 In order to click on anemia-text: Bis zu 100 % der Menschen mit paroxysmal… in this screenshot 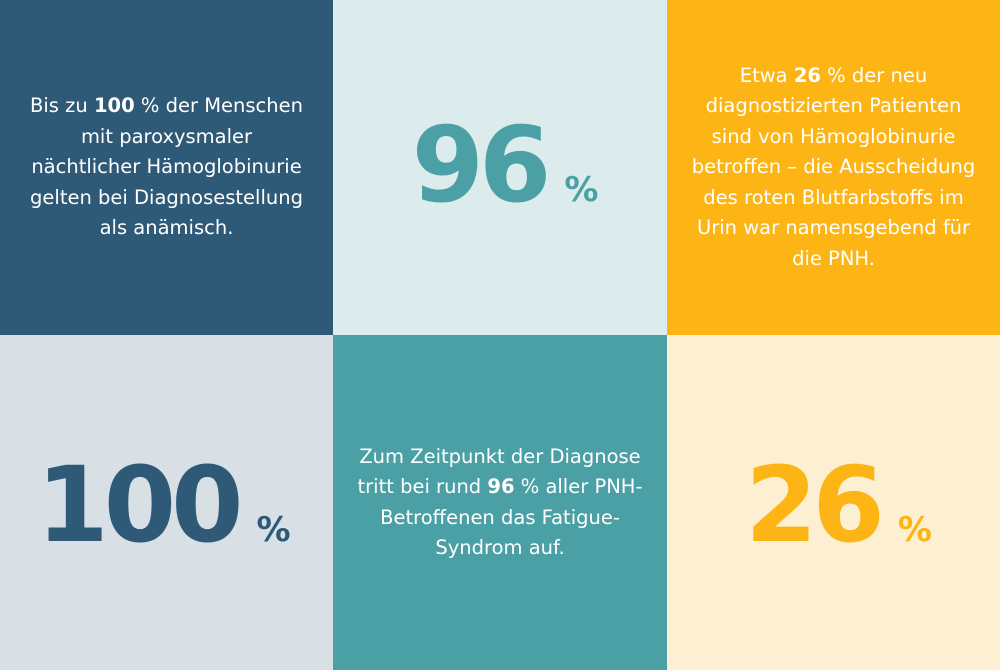, I will do `click(166, 167)`.